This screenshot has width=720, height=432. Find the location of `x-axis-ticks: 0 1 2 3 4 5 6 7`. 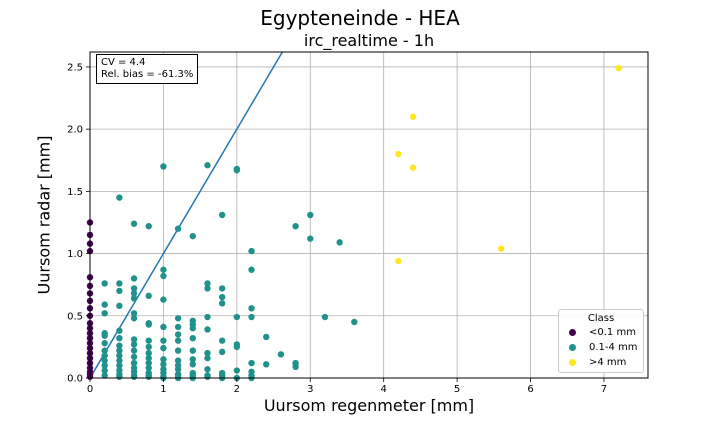

x-axis-ticks: 0 1 2 3 4 5 6 7 is located at coordinates (347, 386).